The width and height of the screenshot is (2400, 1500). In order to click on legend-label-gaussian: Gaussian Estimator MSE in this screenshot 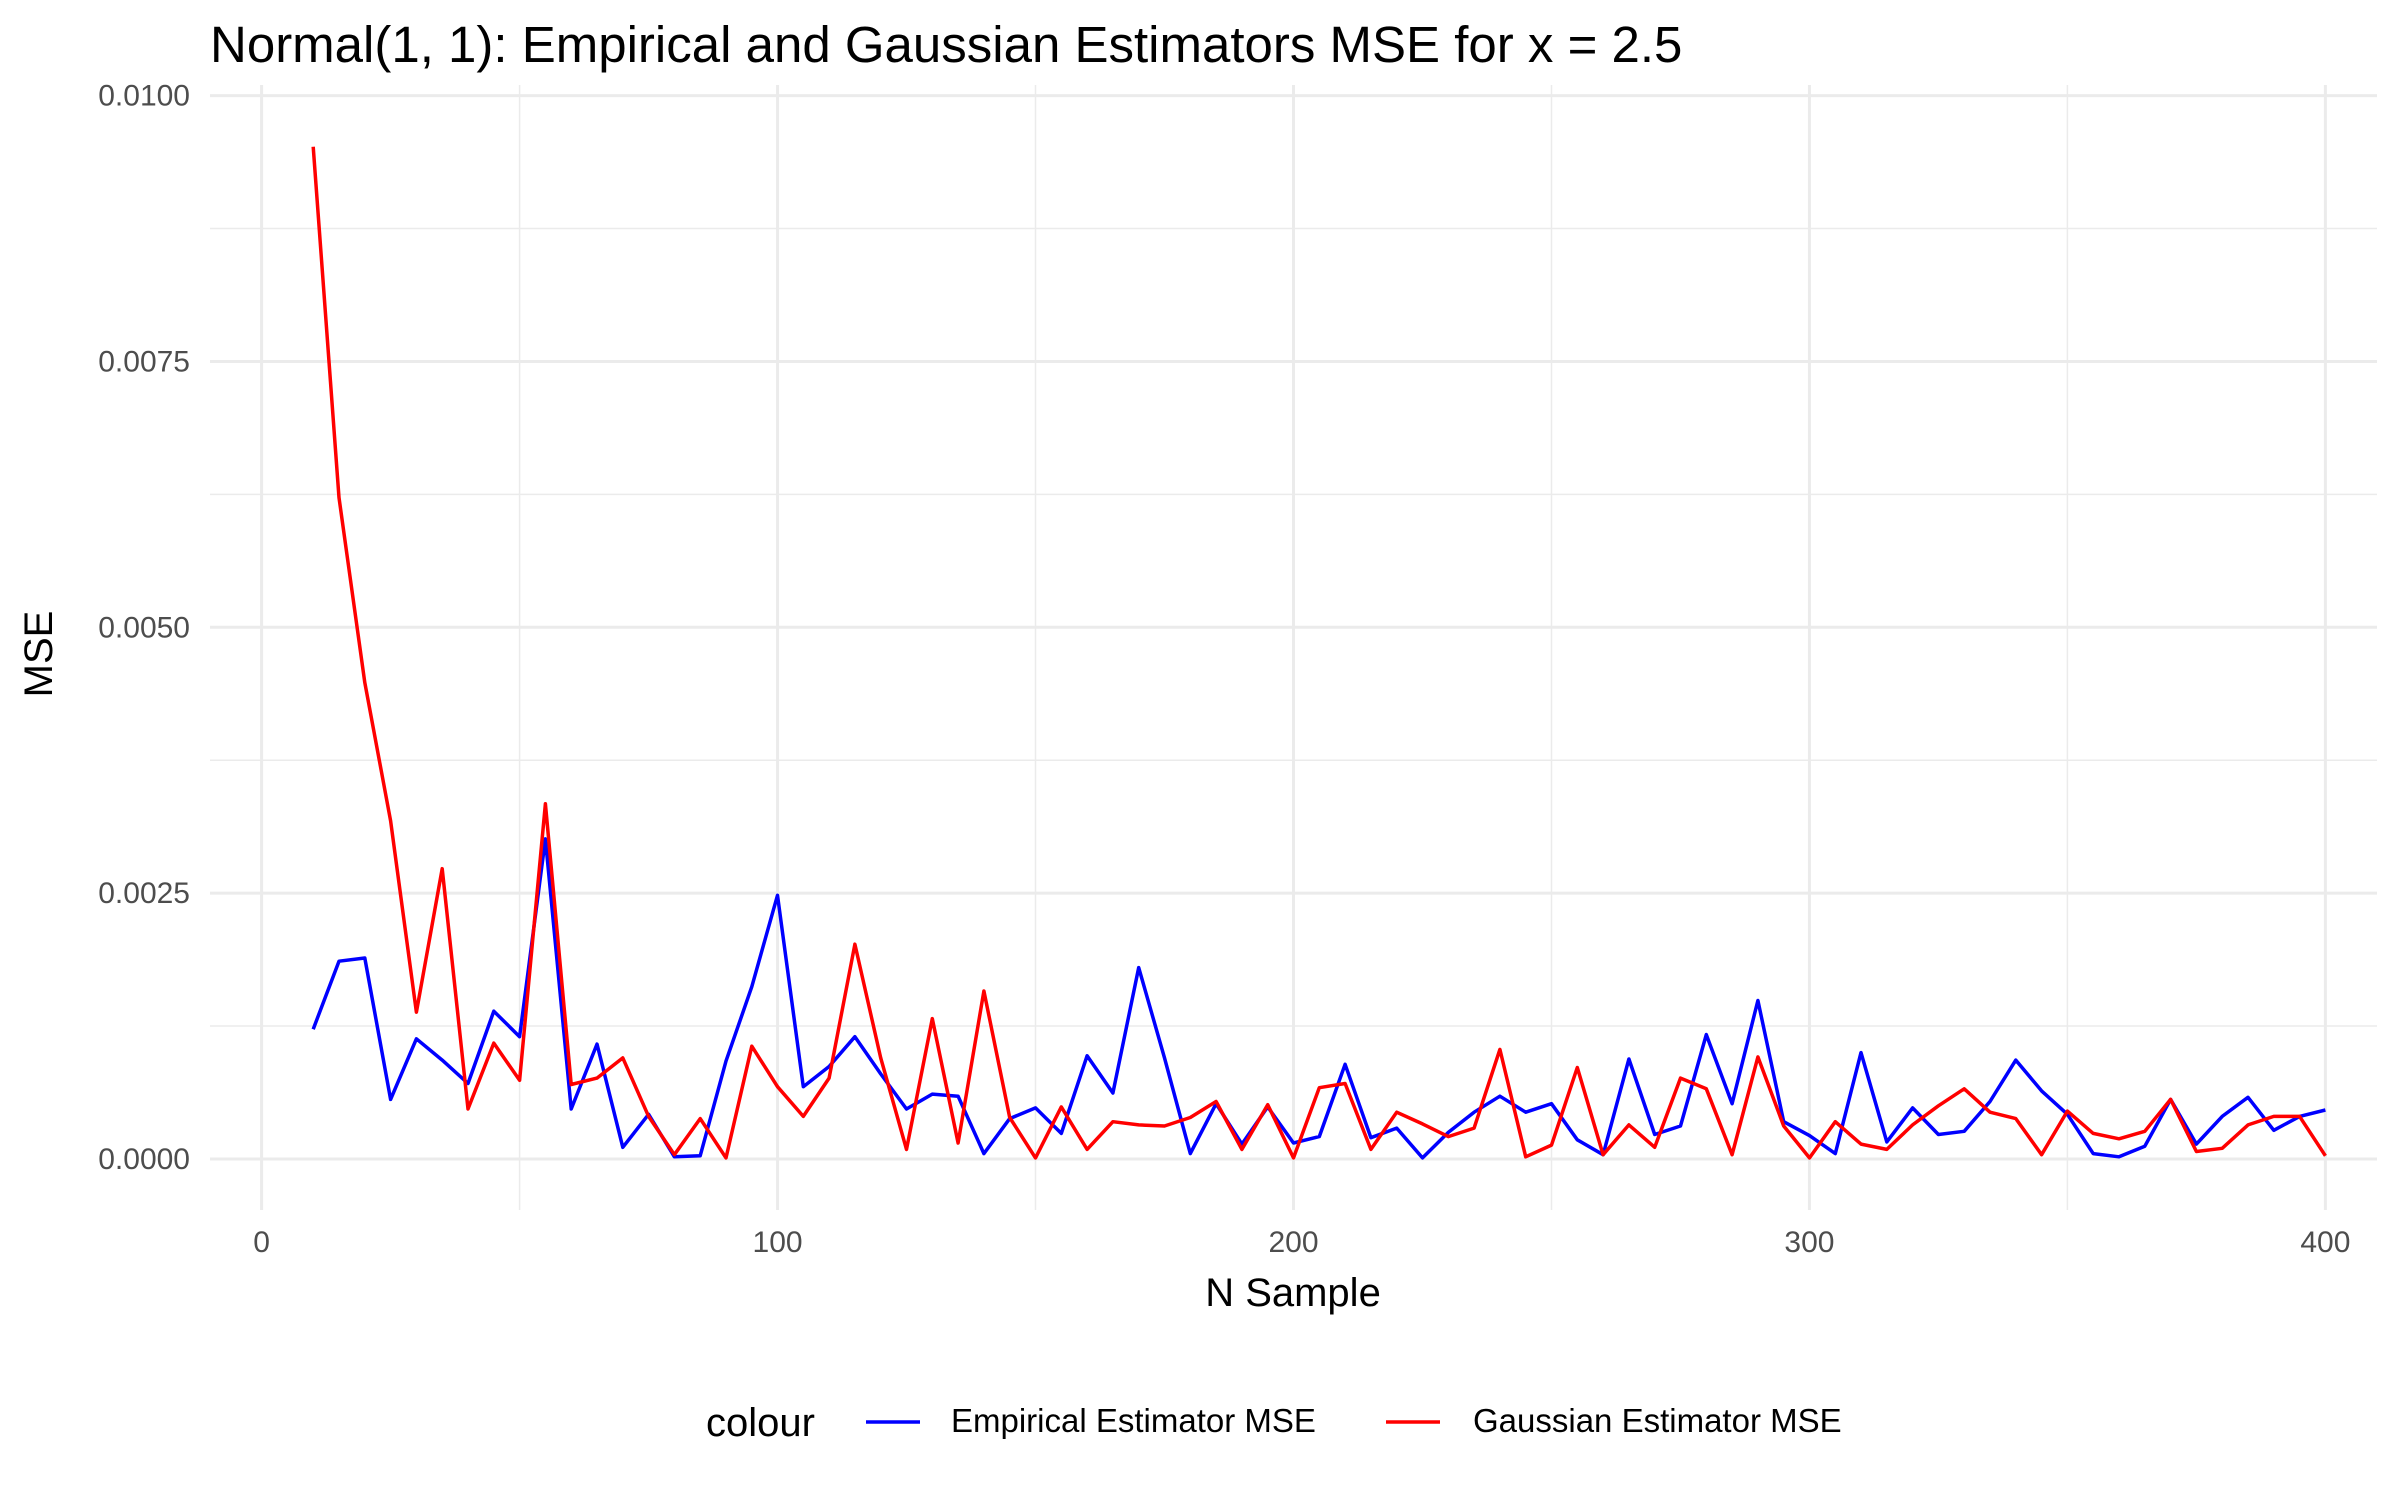, I will do `click(1657, 1420)`.